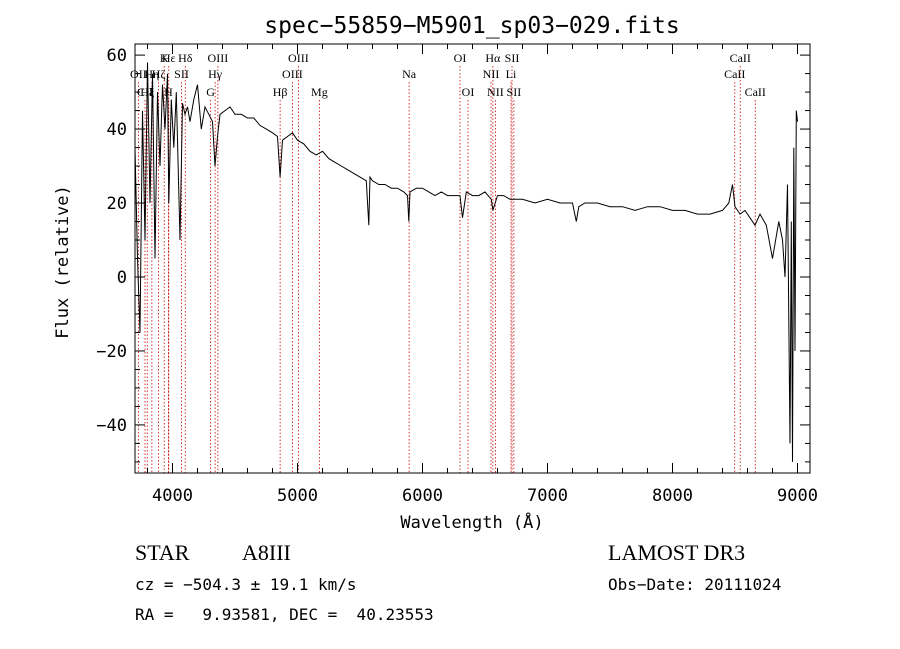 The width and height of the screenshot is (900, 649). I want to click on coordinates: RA = 9.93581, DEC = 40.23553, so click(284, 614).